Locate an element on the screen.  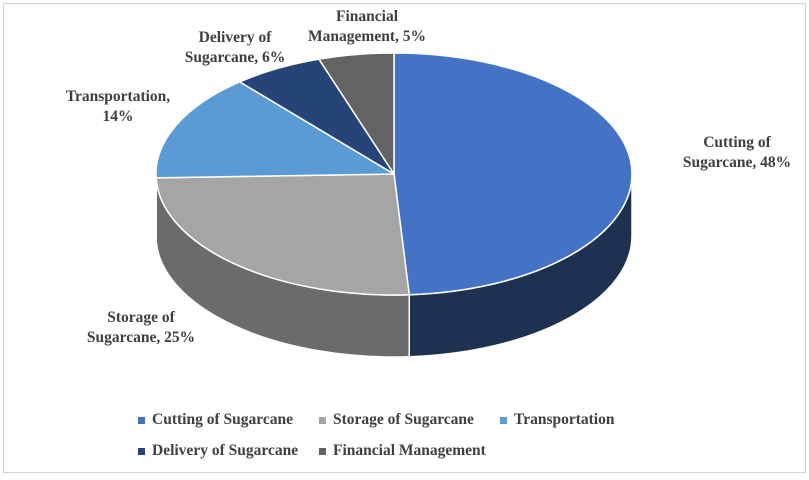
legend-label: Financial Management is located at coordinates (409, 451).